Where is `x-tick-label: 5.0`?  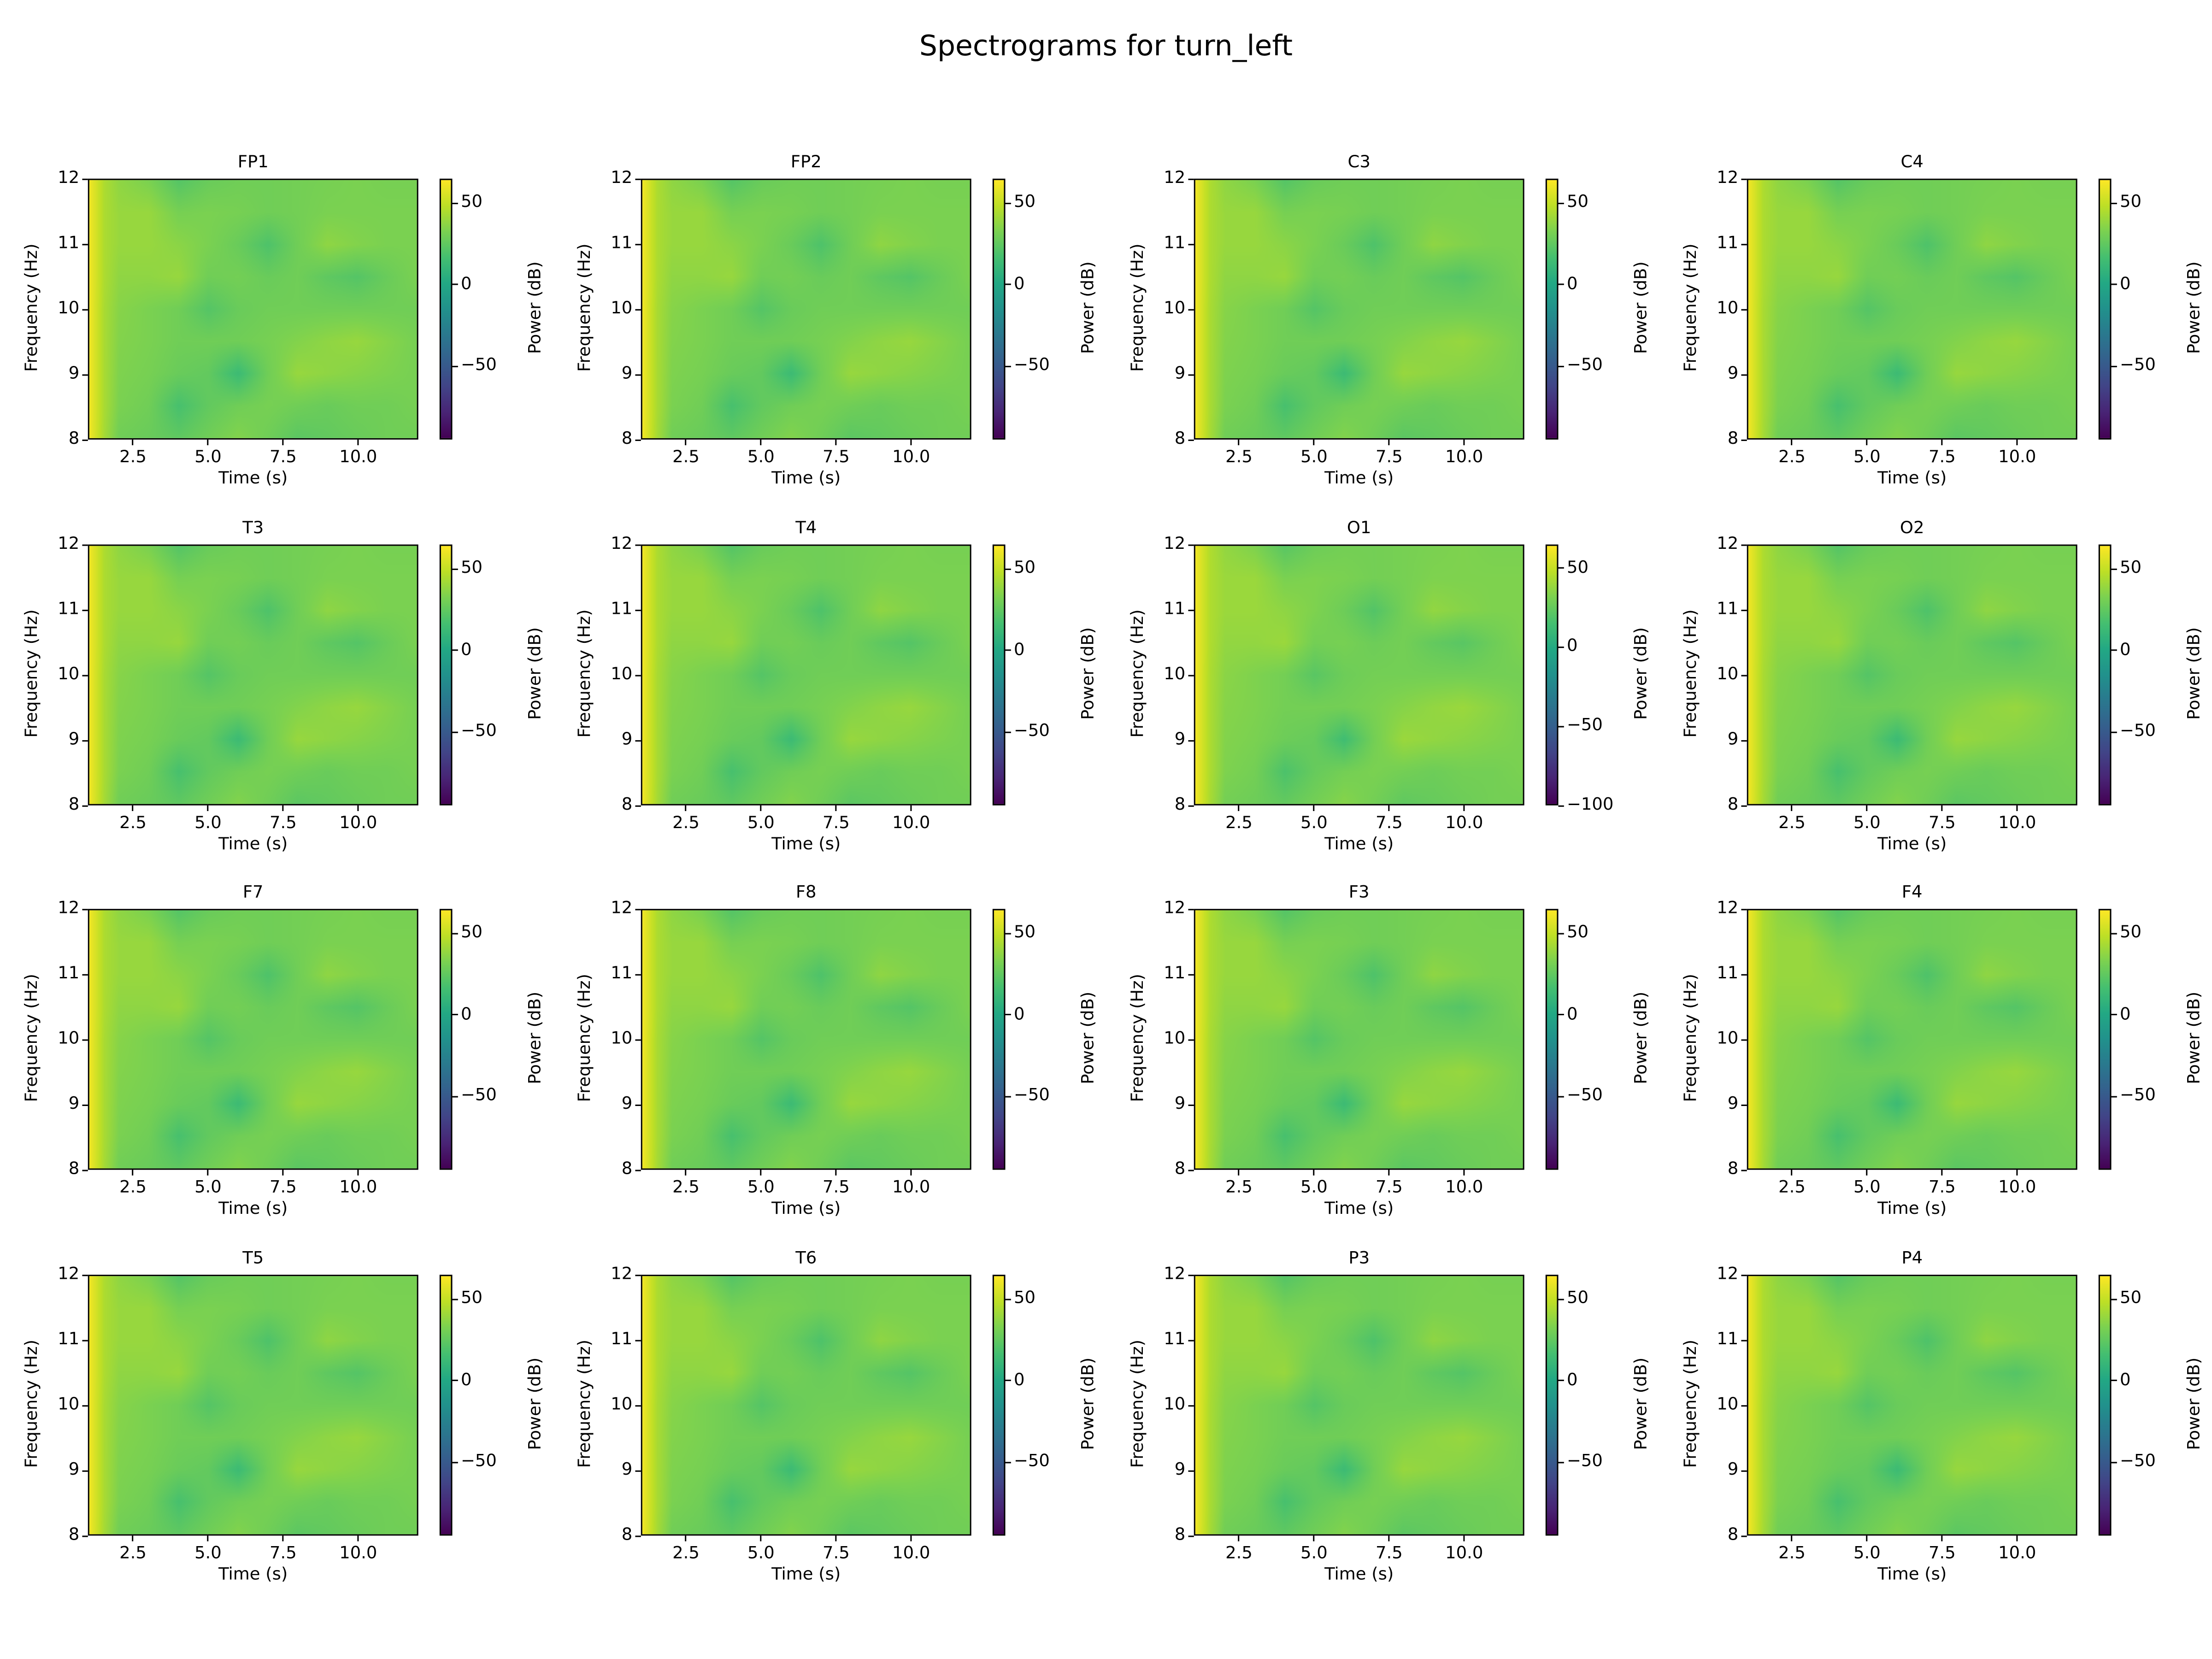 x-tick-label: 5.0 is located at coordinates (1867, 1552).